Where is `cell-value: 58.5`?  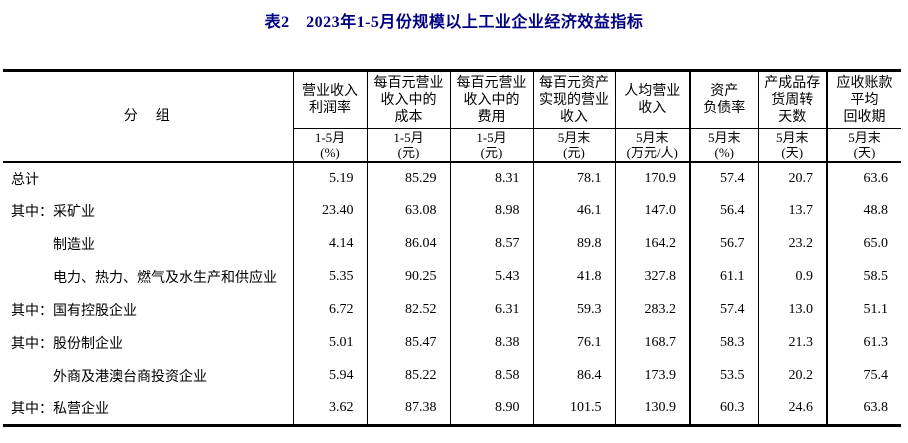 cell-value: 58.5 is located at coordinates (863, 277).